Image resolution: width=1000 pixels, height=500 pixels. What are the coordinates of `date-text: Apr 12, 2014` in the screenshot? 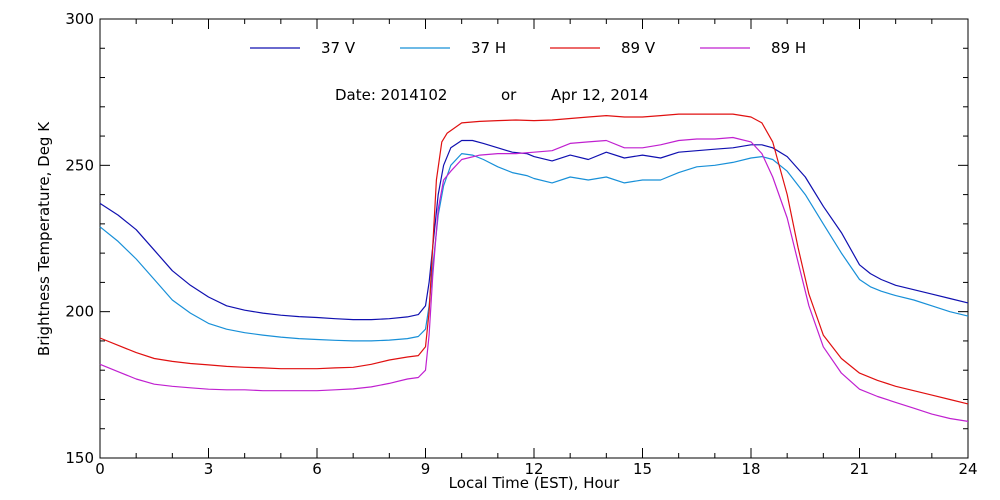 It's located at (600, 95).